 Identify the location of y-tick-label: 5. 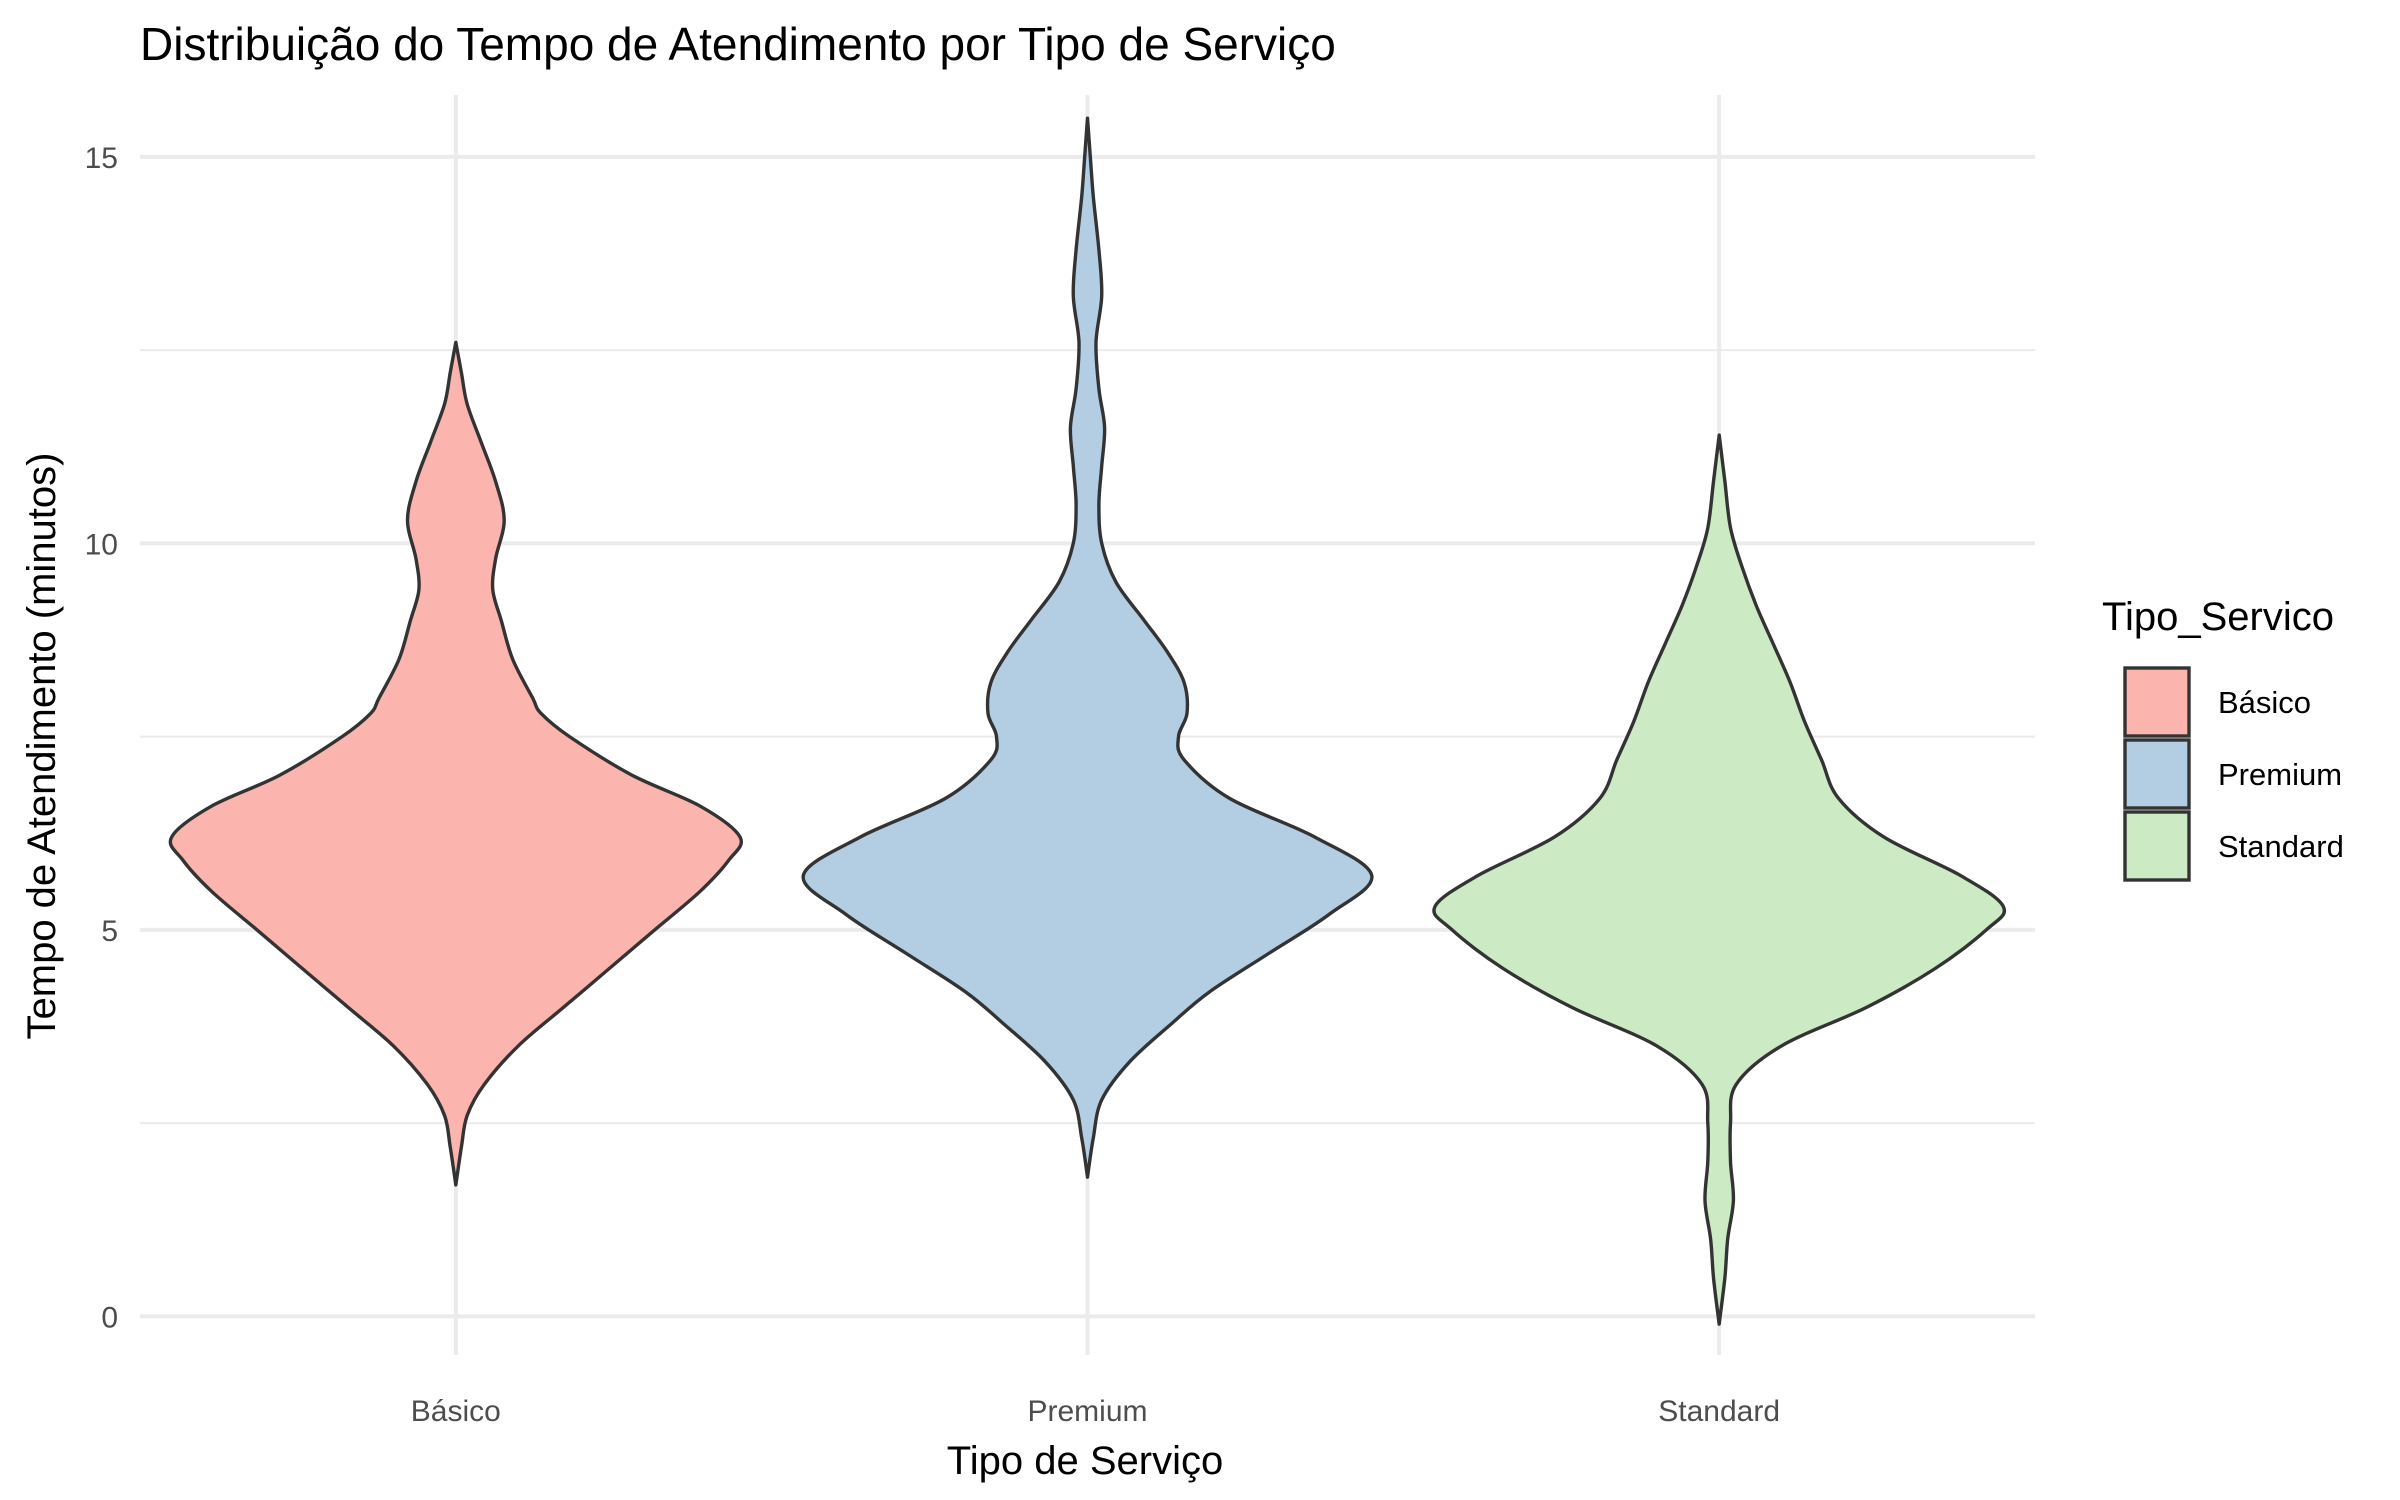
(109, 931).